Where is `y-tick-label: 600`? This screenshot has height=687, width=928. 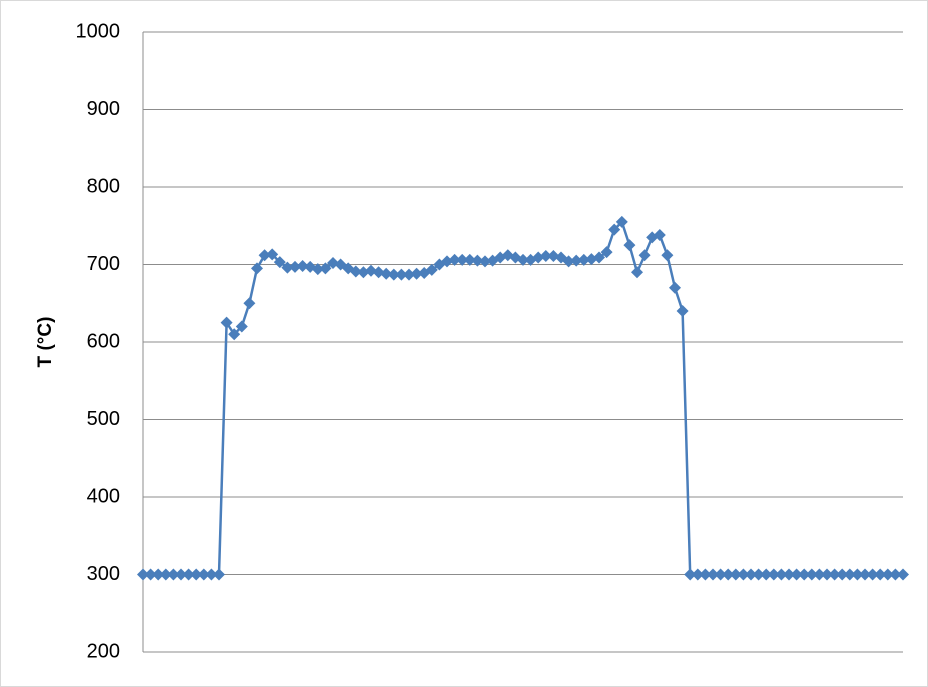
y-tick-label: 600 is located at coordinates (103, 341).